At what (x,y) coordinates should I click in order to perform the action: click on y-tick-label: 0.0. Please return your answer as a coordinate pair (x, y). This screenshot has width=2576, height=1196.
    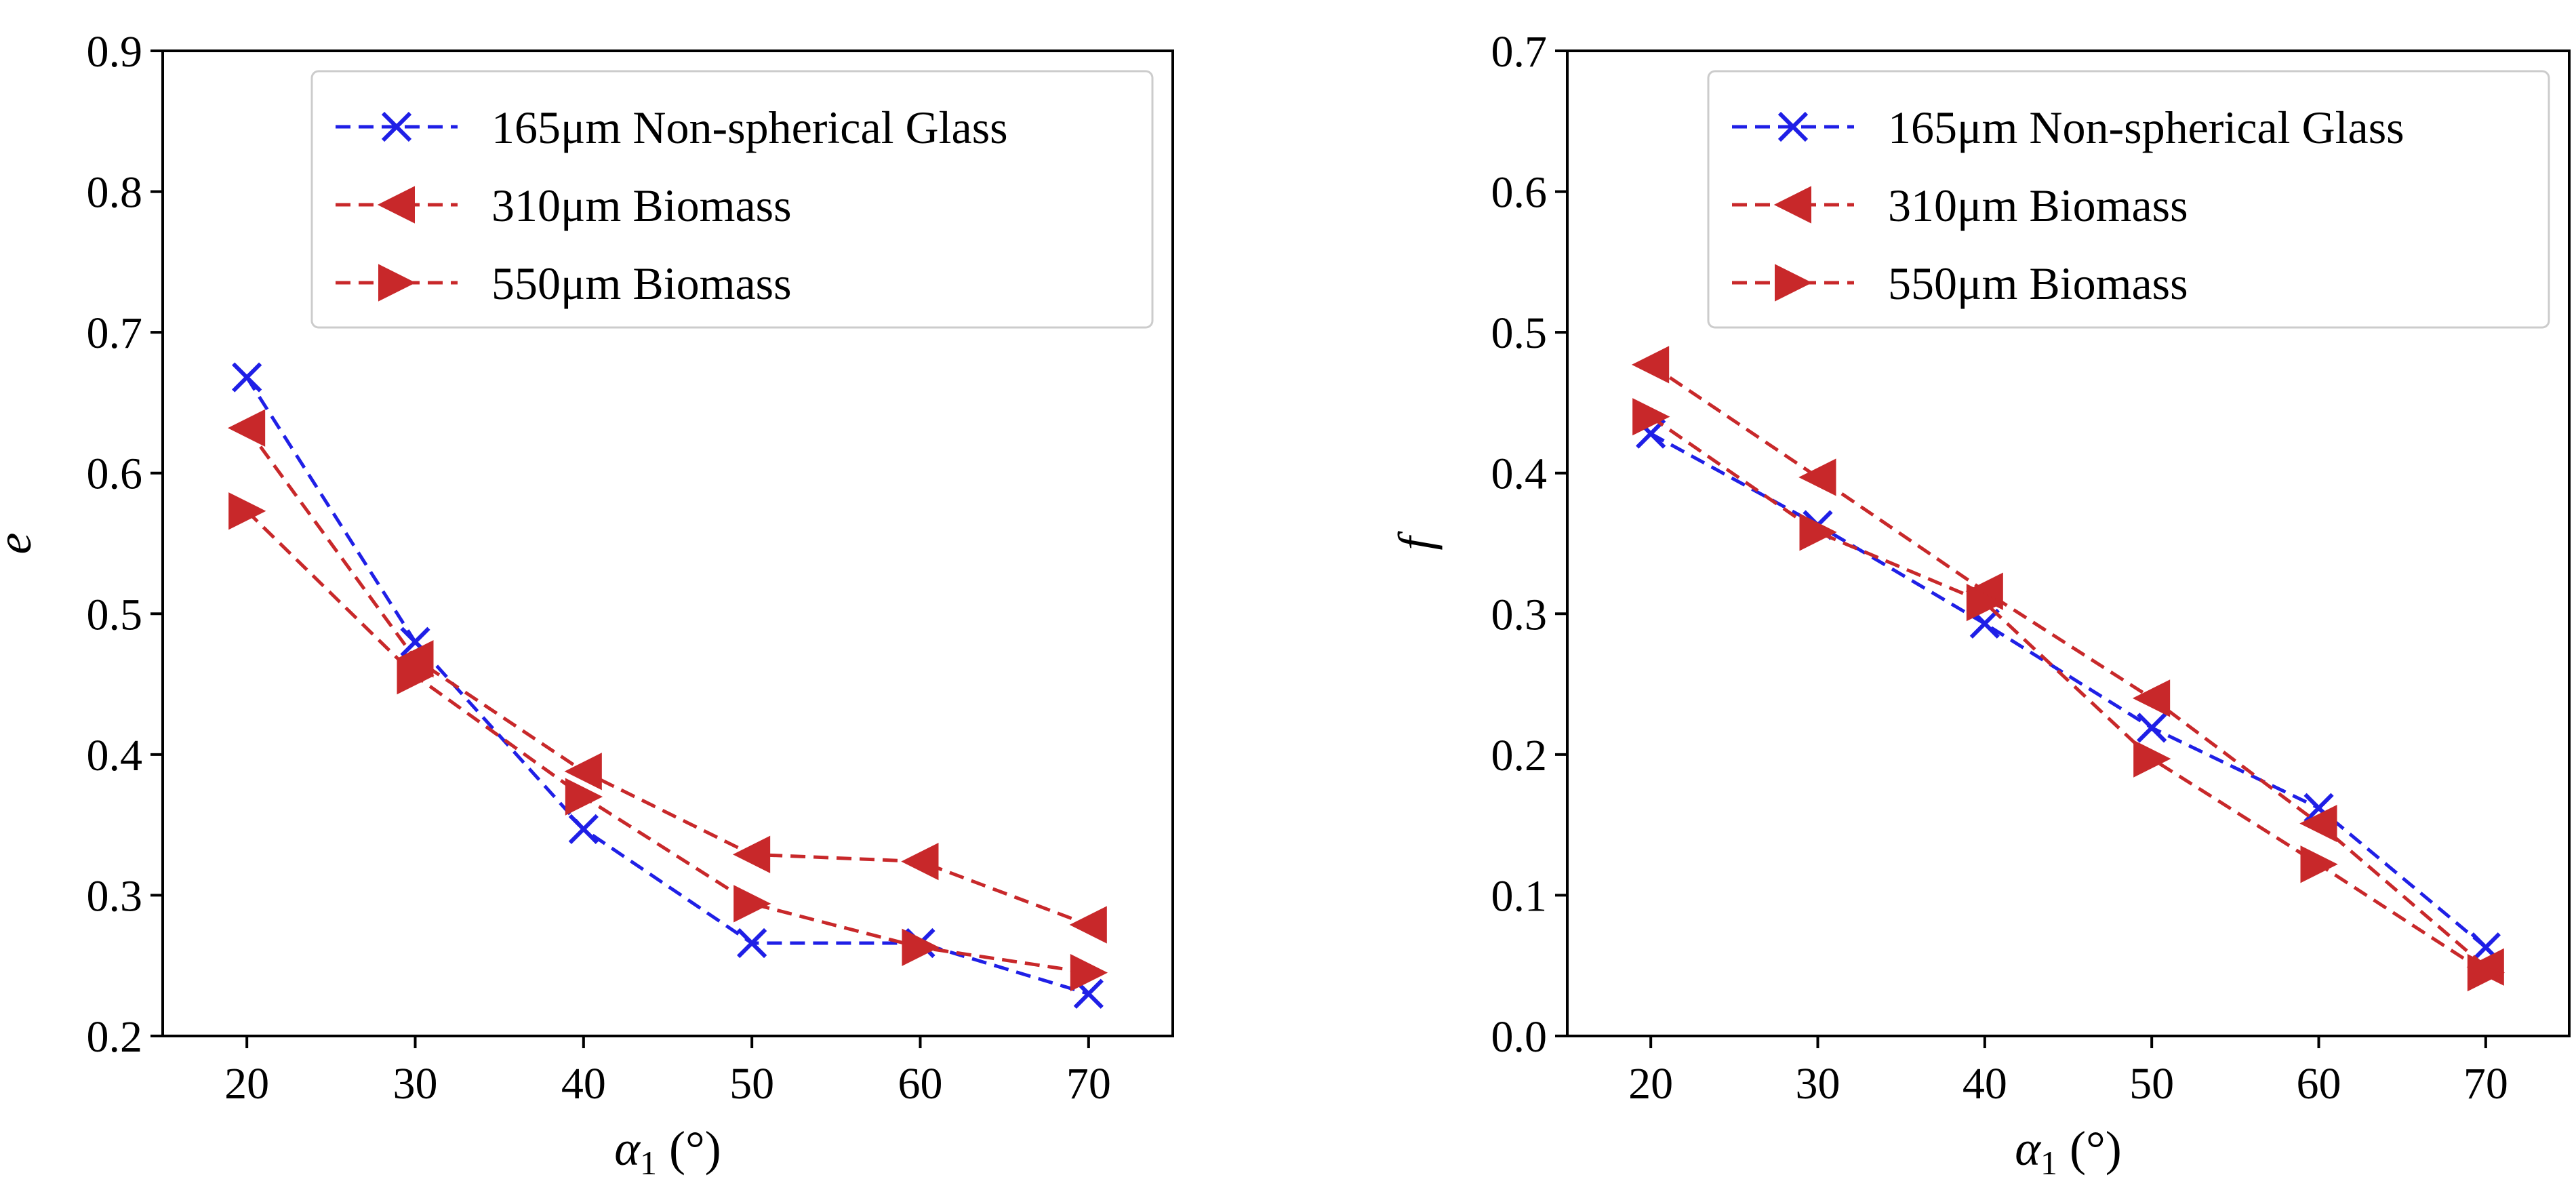
    Looking at the image, I should click on (1519, 1037).